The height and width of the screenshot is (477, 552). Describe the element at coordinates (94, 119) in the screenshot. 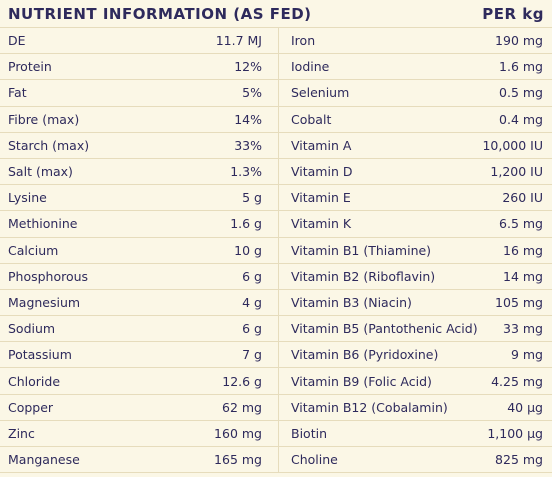

I see `nutrient-name: Fibre (max)` at that location.